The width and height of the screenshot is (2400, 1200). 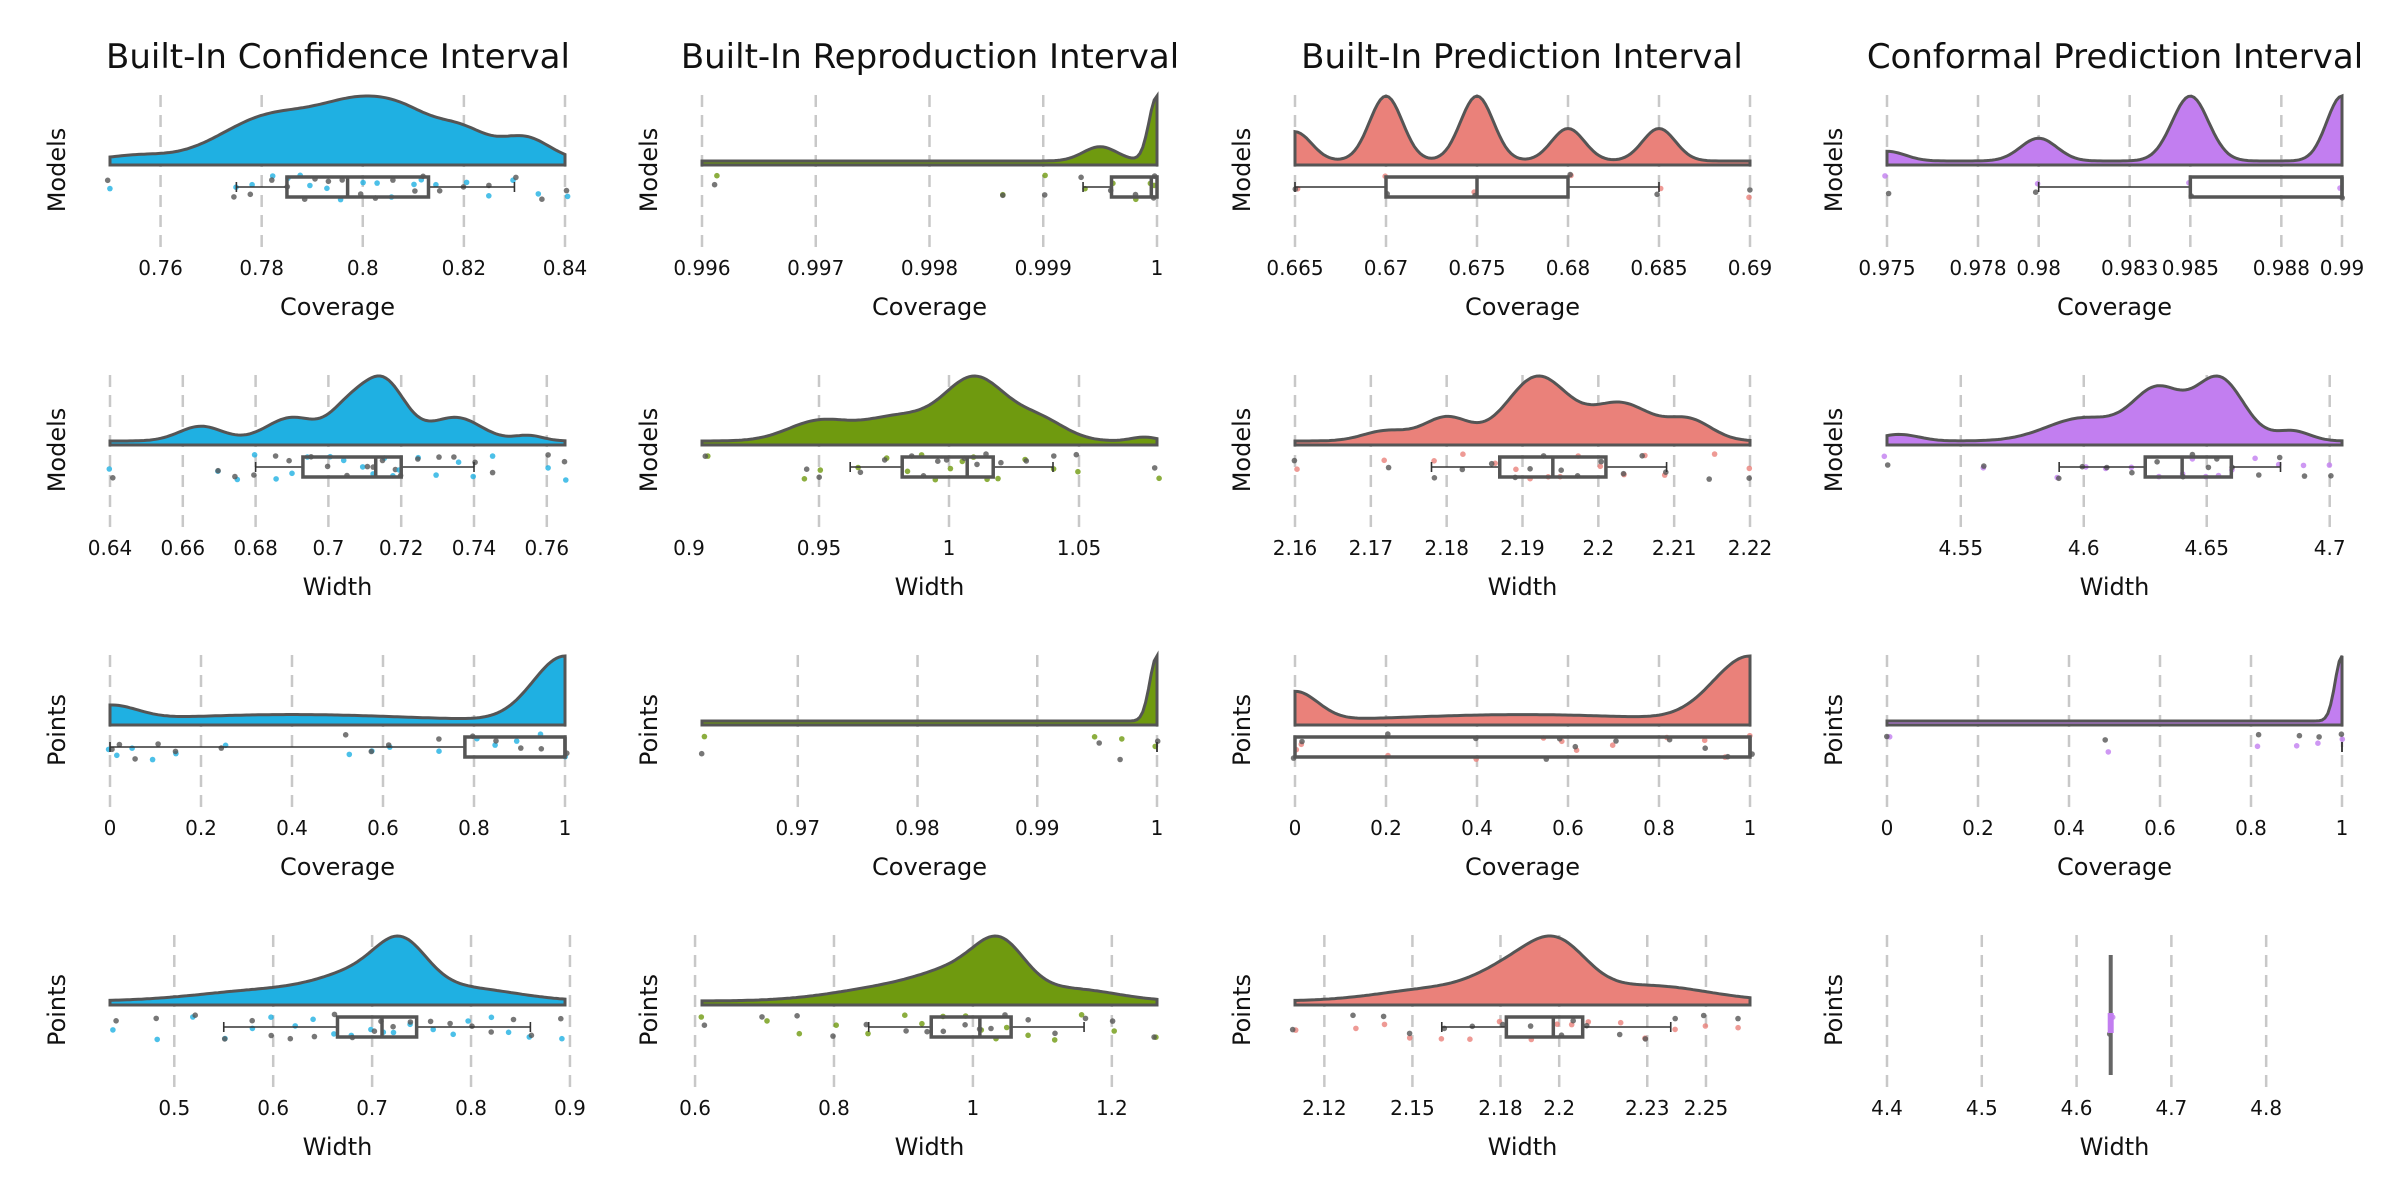 What do you see at coordinates (307, 767) in the screenshot?
I see `raincloud-panel: 0 0.2 0.4 0.6 0.8 1 Coverage Points` at bounding box center [307, 767].